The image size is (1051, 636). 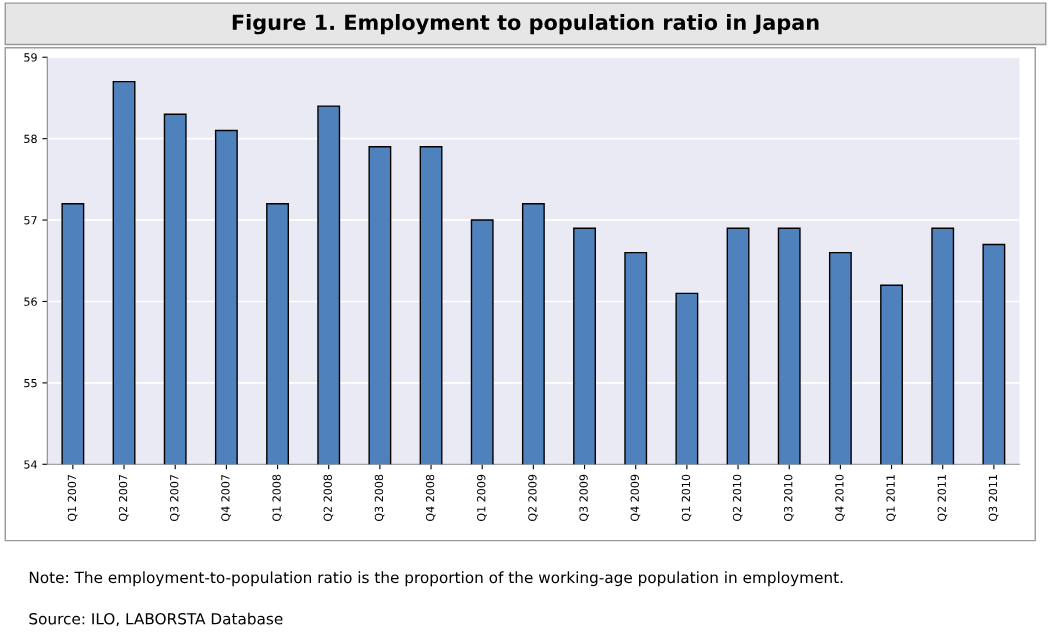 What do you see at coordinates (737, 497) in the screenshot?
I see `x-tick-label: Q2 2010` at bounding box center [737, 497].